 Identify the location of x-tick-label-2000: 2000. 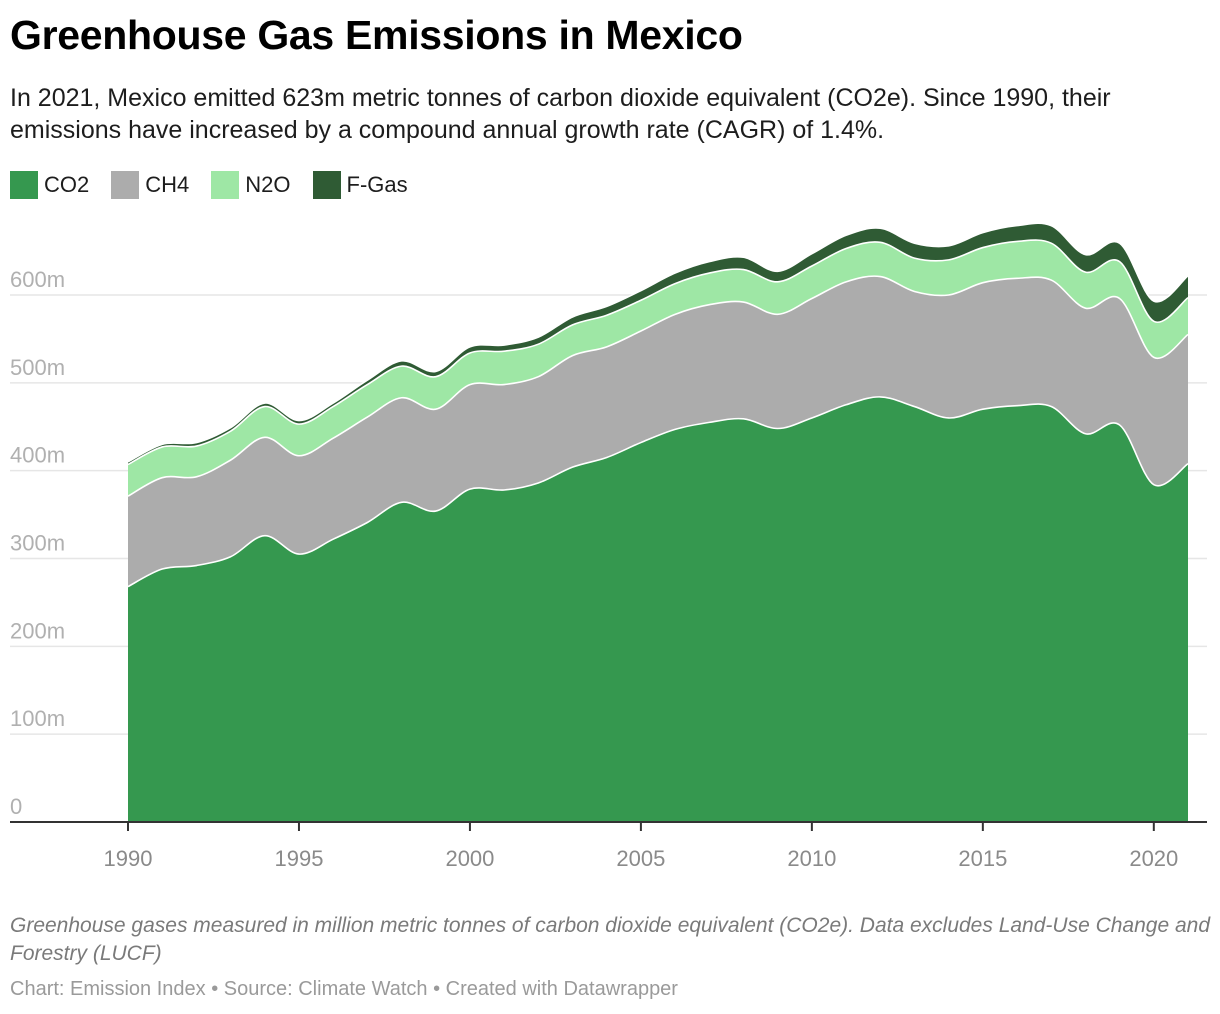
(469, 858).